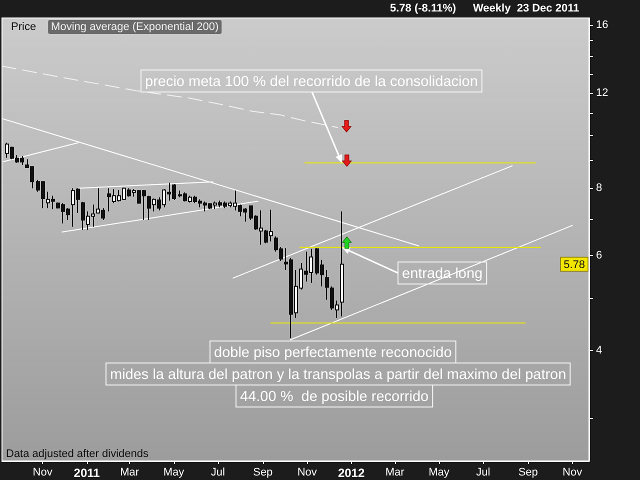  Describe the element at coordinates (334, 397) in the screenshot. I see `annotation: 44.00 % de posible recorrido` at that location.